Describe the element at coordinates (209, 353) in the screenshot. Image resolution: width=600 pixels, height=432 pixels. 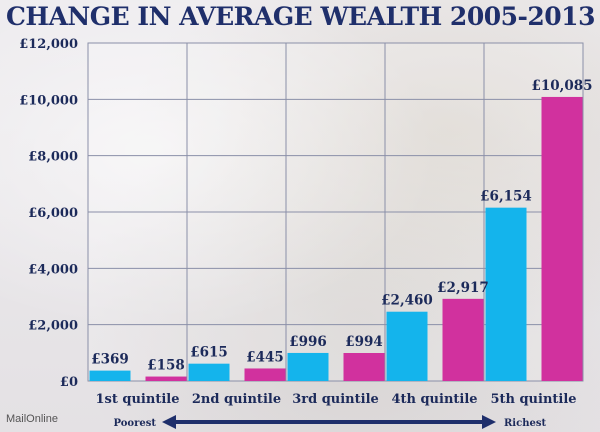
I see `data-label: £615` at that location.